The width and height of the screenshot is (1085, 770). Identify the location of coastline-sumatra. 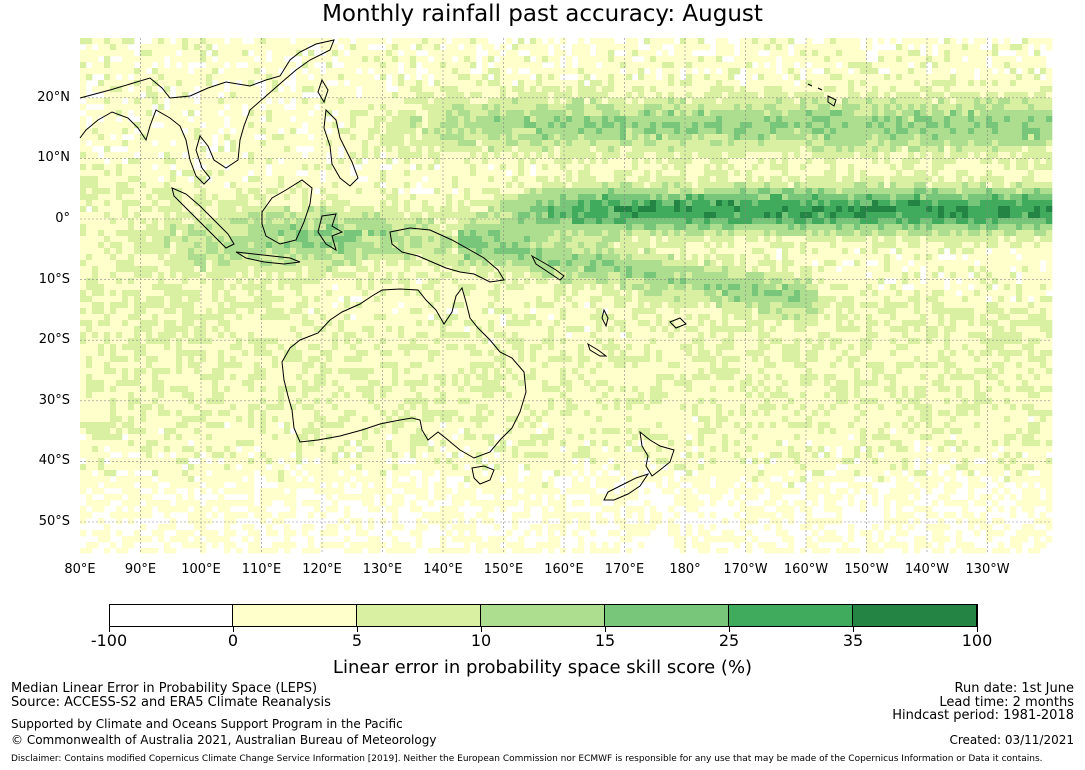
(203, 218).